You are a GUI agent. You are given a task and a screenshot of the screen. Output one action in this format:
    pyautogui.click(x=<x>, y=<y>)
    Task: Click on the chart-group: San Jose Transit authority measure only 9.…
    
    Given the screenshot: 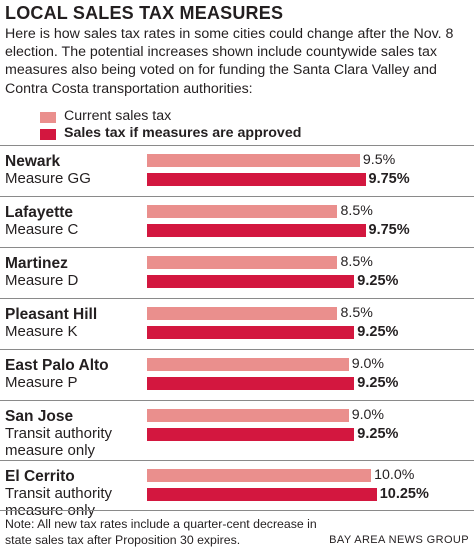 What is the action you would take?
    pyautogui.click(x=237, y=431)
    